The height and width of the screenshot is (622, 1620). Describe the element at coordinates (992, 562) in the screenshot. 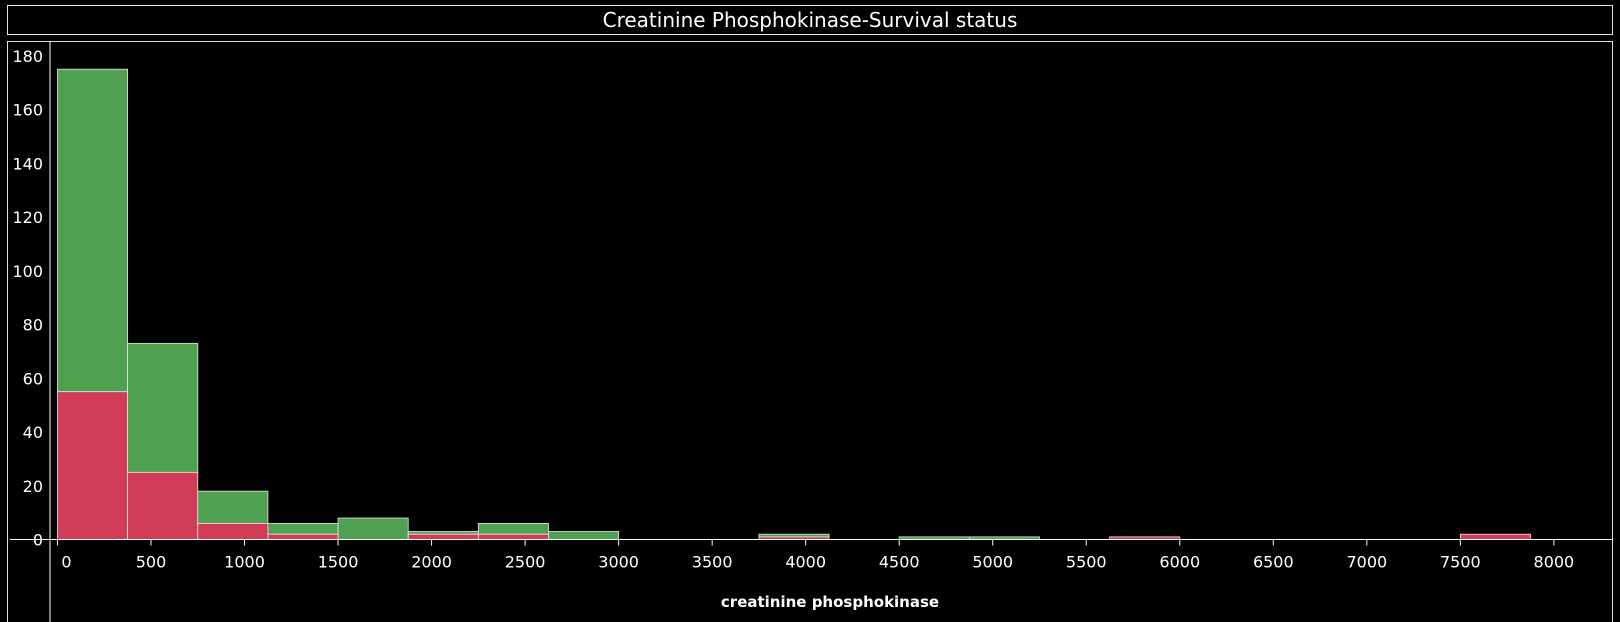

I see `x-tick-label: 5000` at that location.